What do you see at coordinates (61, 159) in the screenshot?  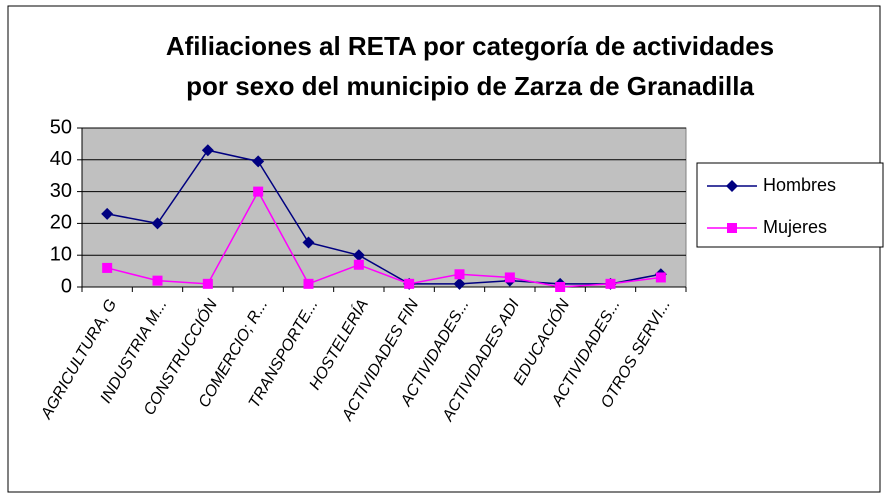 I see `y-tick-label: 40` at bounding box center [61, 159].